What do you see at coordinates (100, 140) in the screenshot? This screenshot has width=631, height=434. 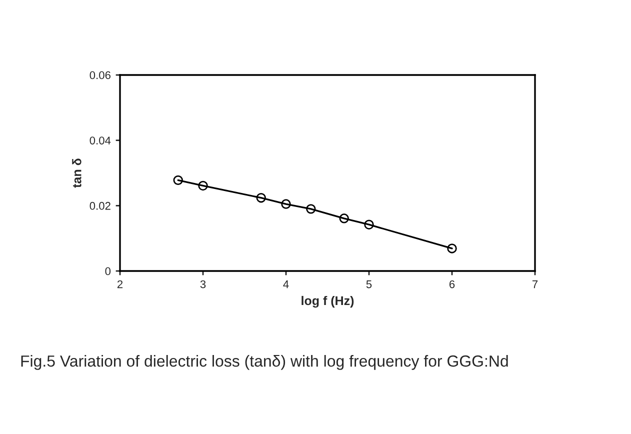 I see `y-tick-label: 0.04` at bounding box center [100, 140].